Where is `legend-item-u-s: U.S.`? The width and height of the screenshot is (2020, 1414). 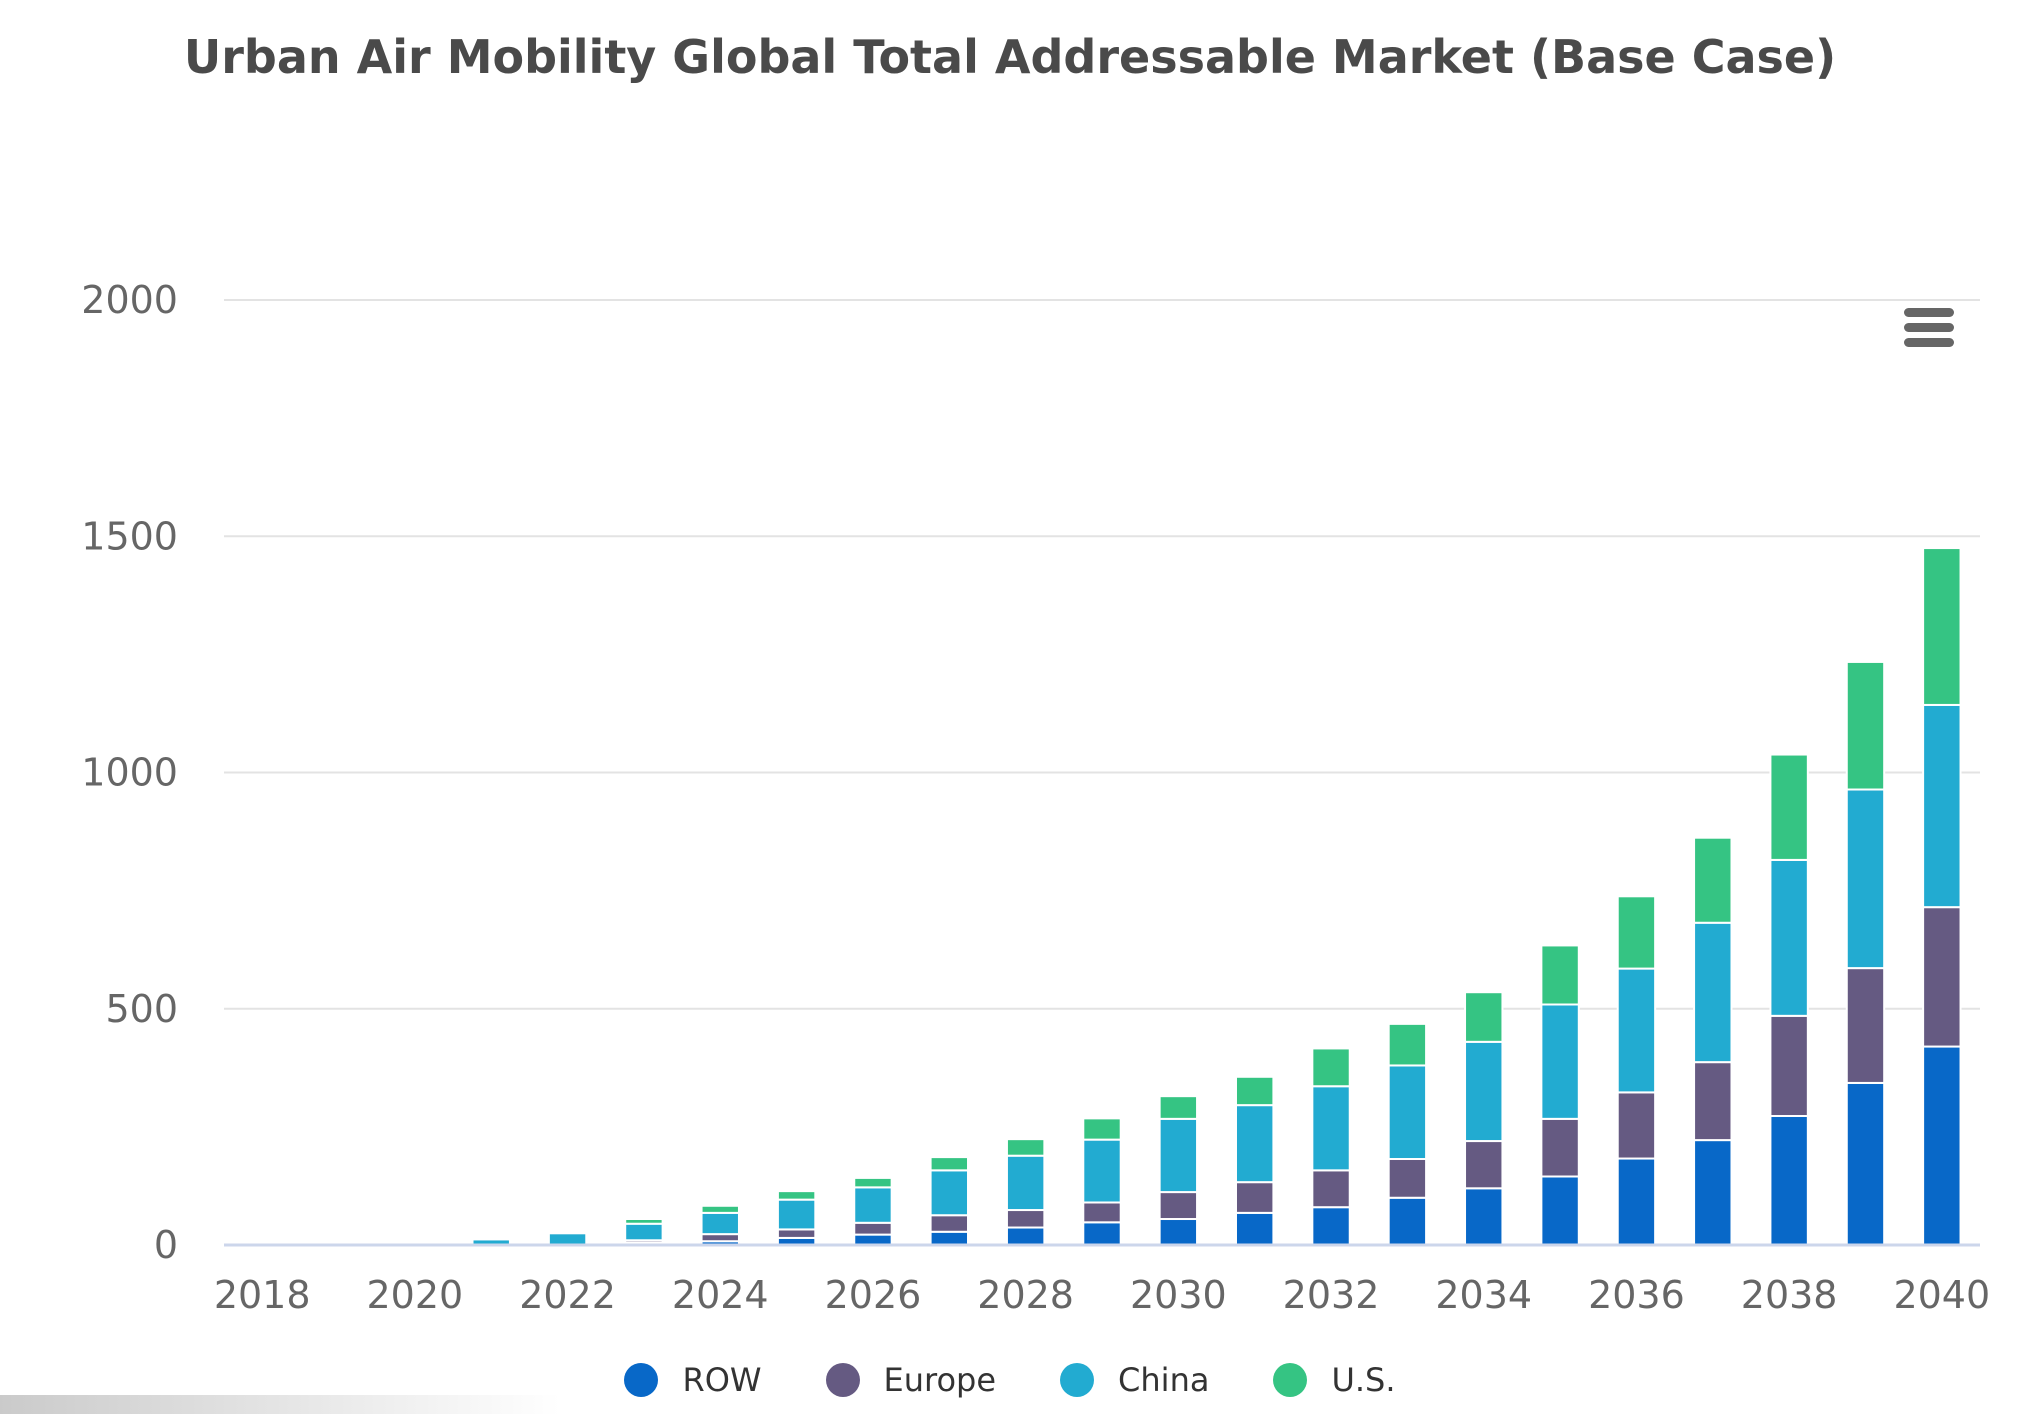
legend-item-u-s: U.S. is located at coordinates (1334, 1380).